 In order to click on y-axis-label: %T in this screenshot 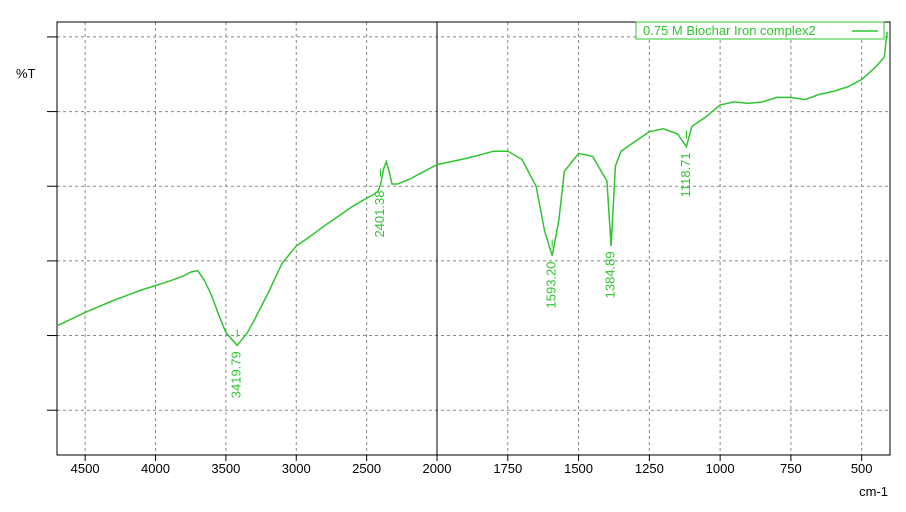, I will do `click(26, 73)`.